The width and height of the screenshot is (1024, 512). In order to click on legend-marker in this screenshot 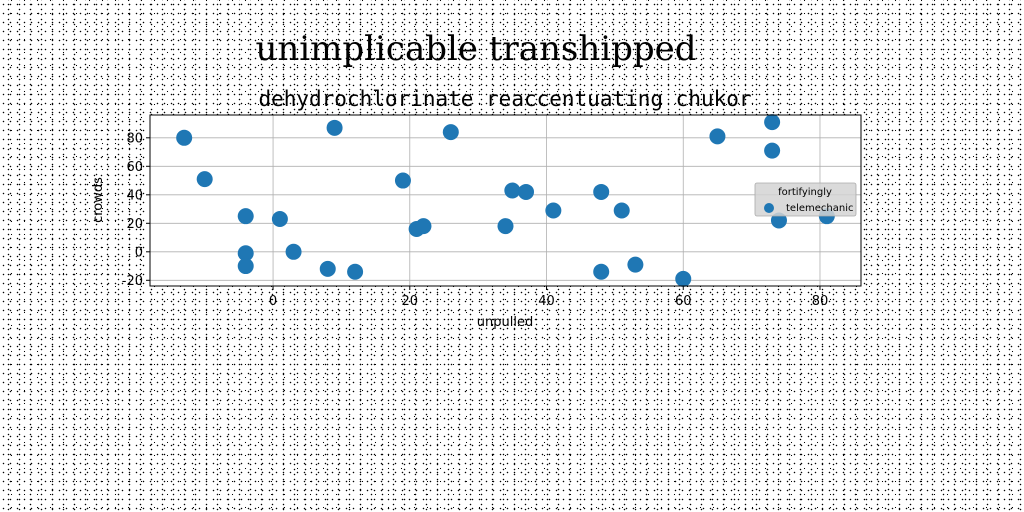, I will do `click(769, 208)`.